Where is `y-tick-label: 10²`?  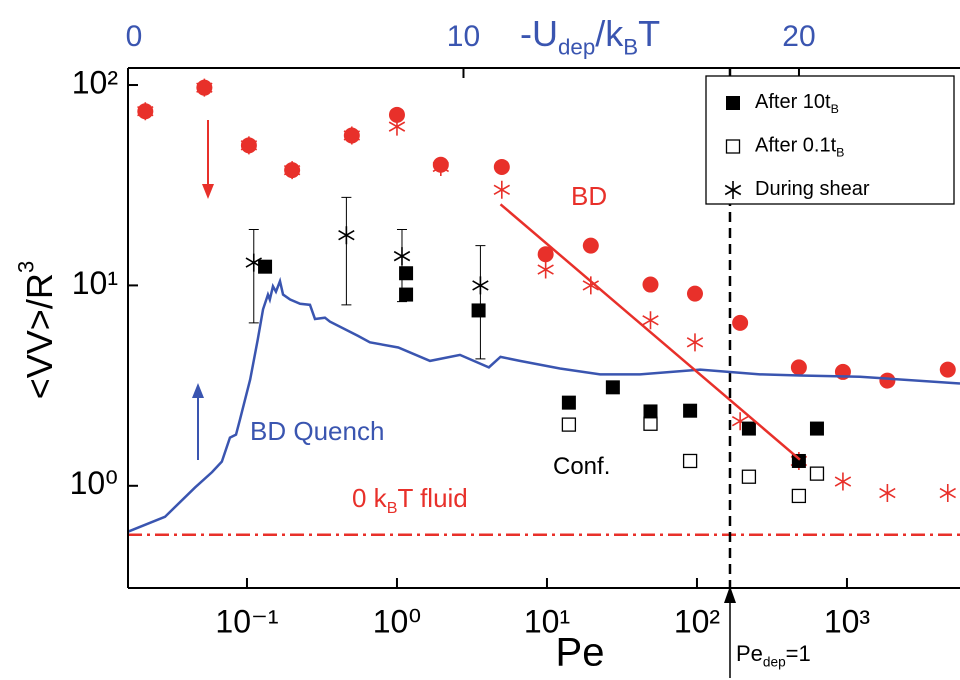
y-tick-label: 10² is located at coordinates (95, 82).